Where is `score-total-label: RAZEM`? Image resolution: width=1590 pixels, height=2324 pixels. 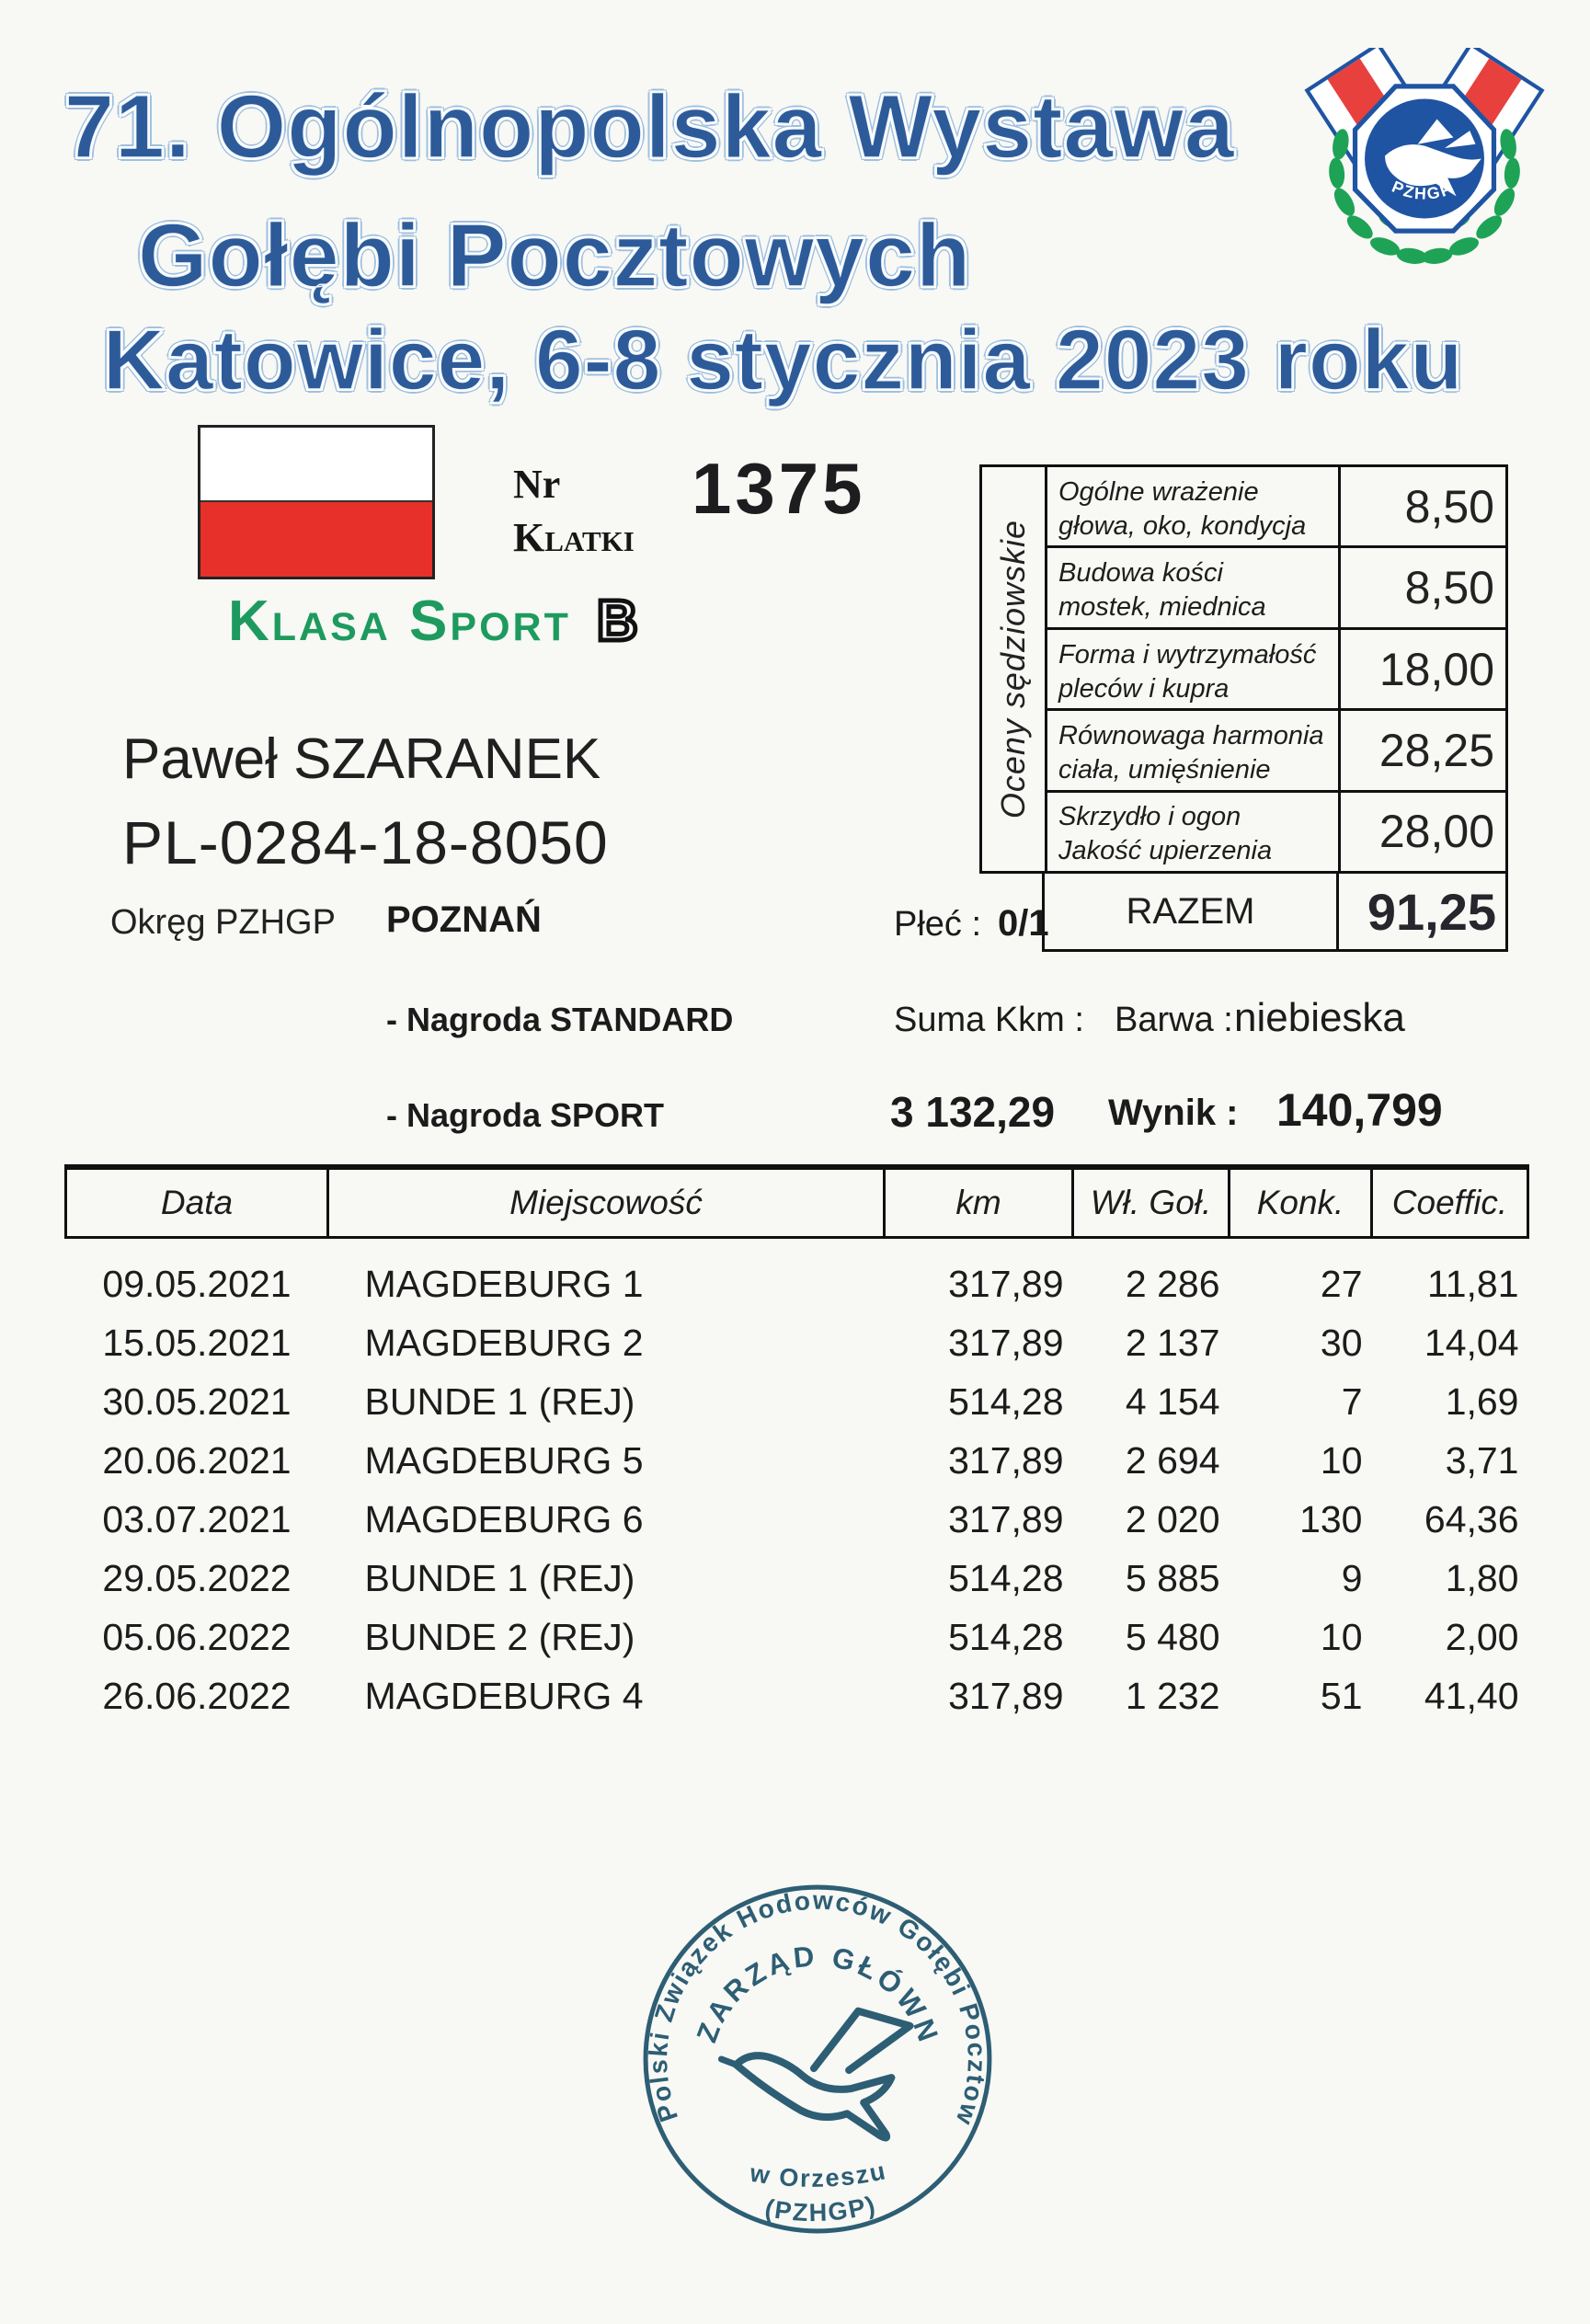
score-total-label: RAZEM is located at coordinates (1190, 911).